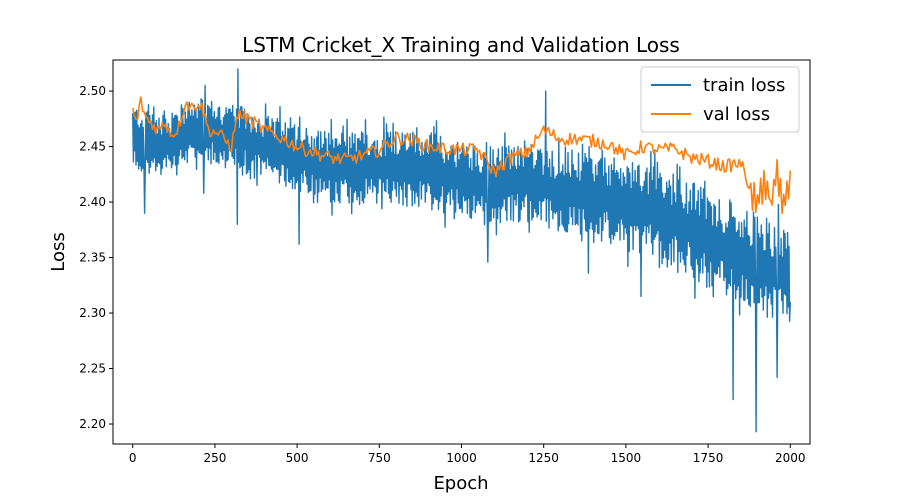 This screenshot has height=500, width=900. I want to click on legend-val-label: val loss, so click(736, 114).